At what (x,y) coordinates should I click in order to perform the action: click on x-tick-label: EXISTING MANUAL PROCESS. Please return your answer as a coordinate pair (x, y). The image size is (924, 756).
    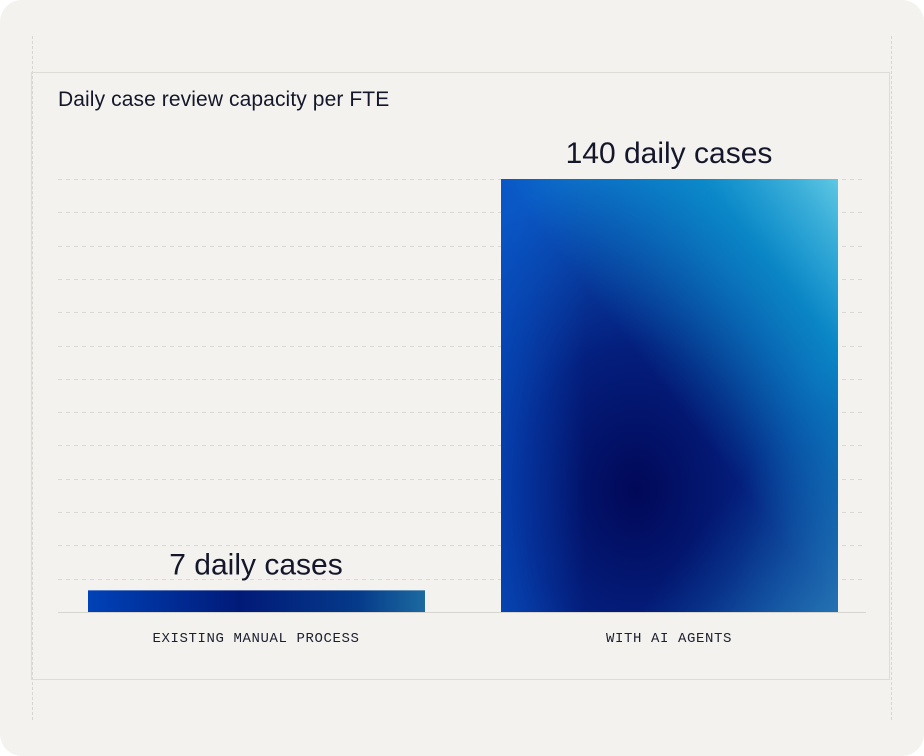
    Looking at the image, I should click on (255, 639).